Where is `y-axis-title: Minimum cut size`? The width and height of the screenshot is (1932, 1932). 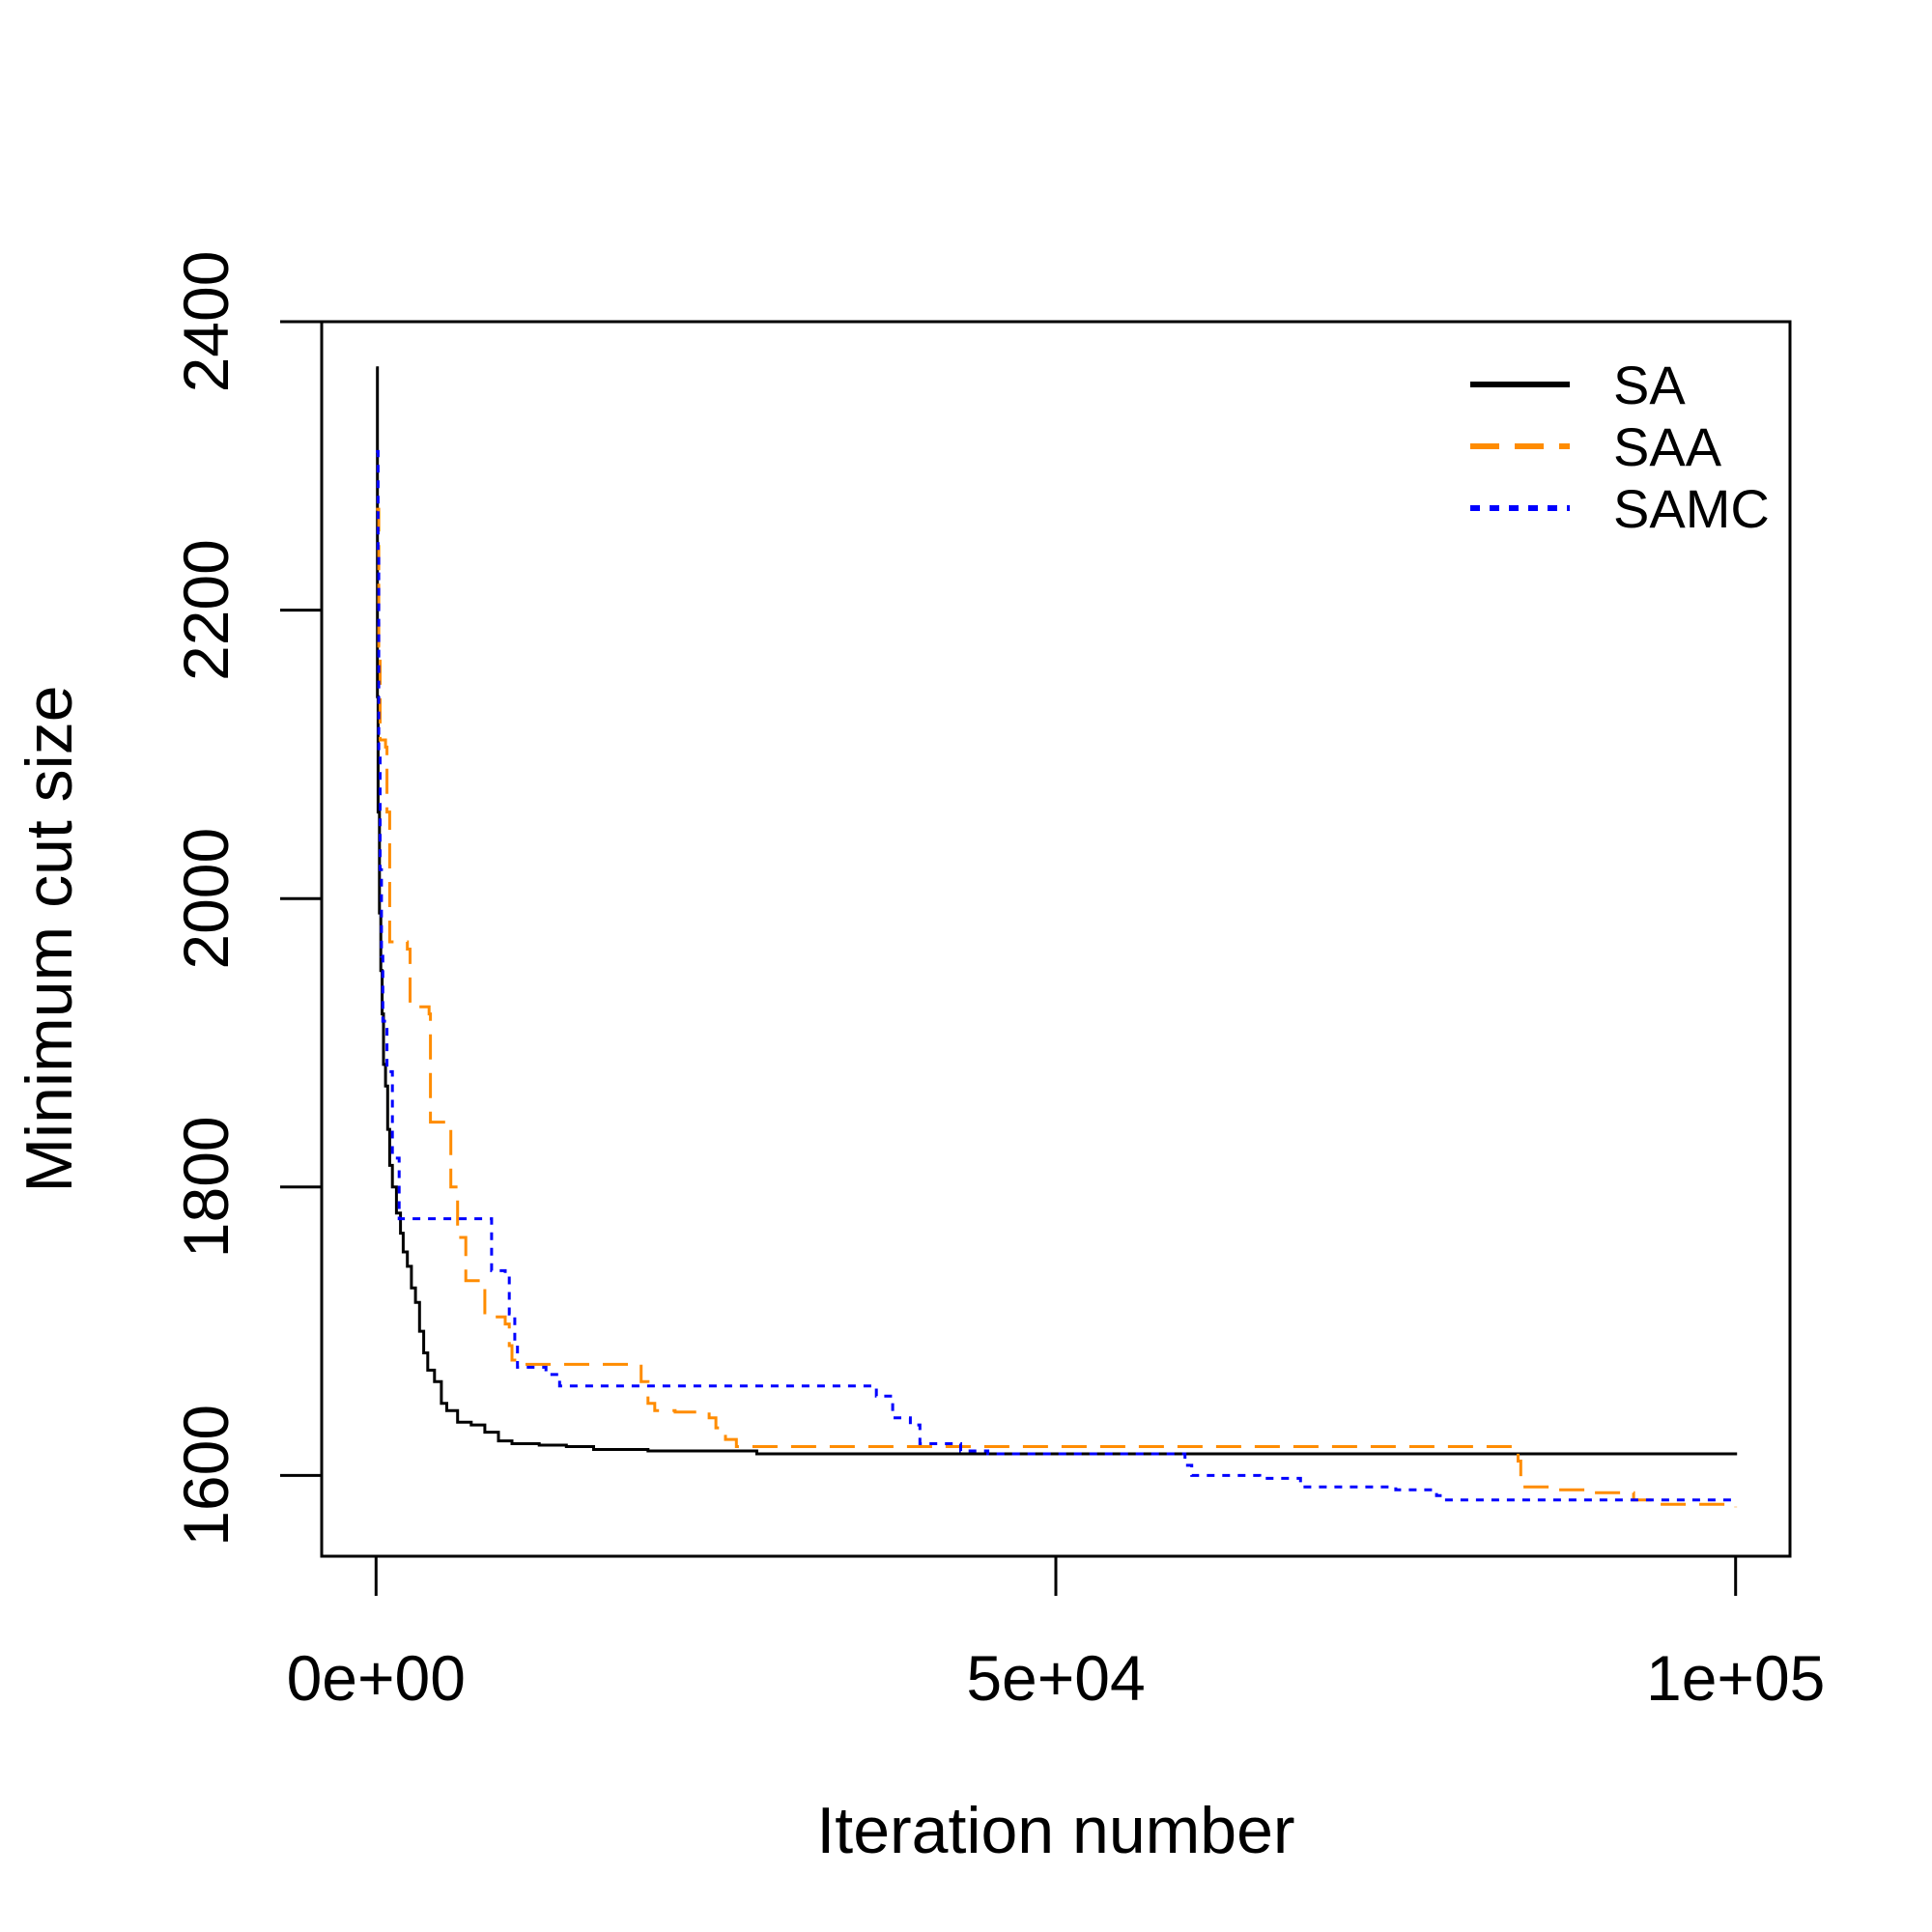
y-axis-title: Minimum cut size is located at coordinates (49, 938).